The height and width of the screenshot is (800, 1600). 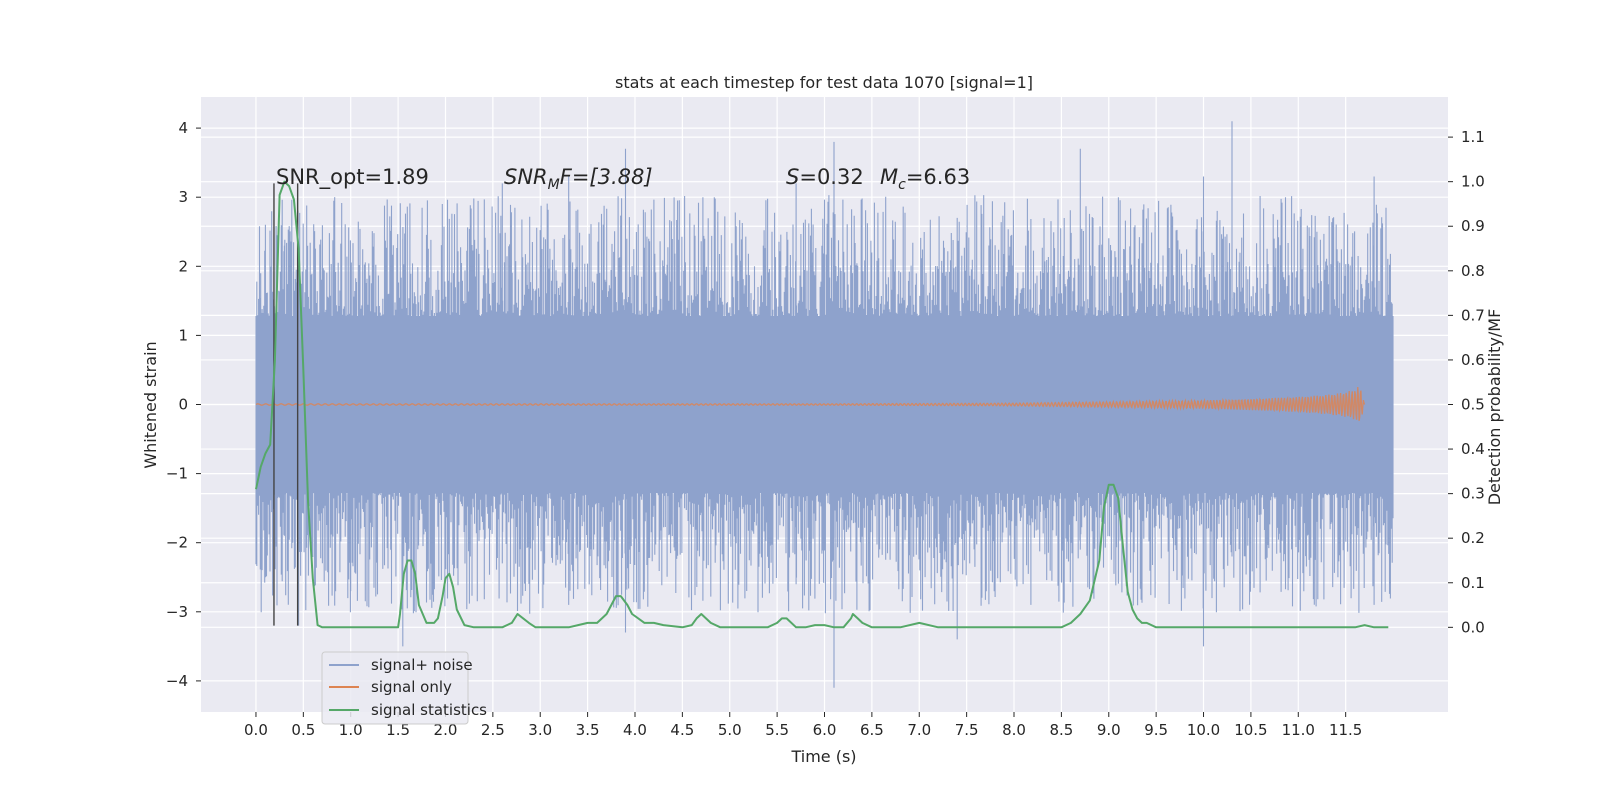 What do you see at coordinates (872, 730) in the screenshot?
I see `x-tick-label: 6.5` at bounding box center [872, 730].